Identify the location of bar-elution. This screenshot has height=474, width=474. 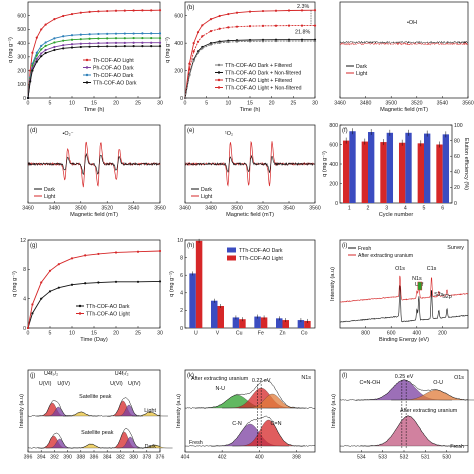
(427, 168).